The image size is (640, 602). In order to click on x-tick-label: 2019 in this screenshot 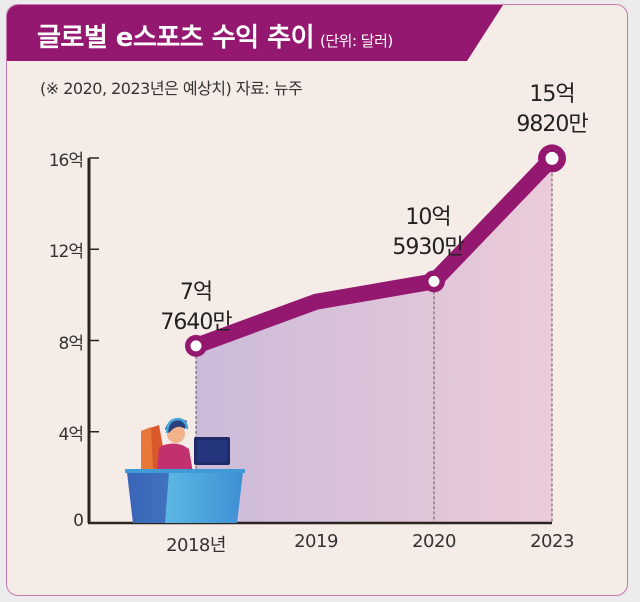, I will do `click(316, 541)`.